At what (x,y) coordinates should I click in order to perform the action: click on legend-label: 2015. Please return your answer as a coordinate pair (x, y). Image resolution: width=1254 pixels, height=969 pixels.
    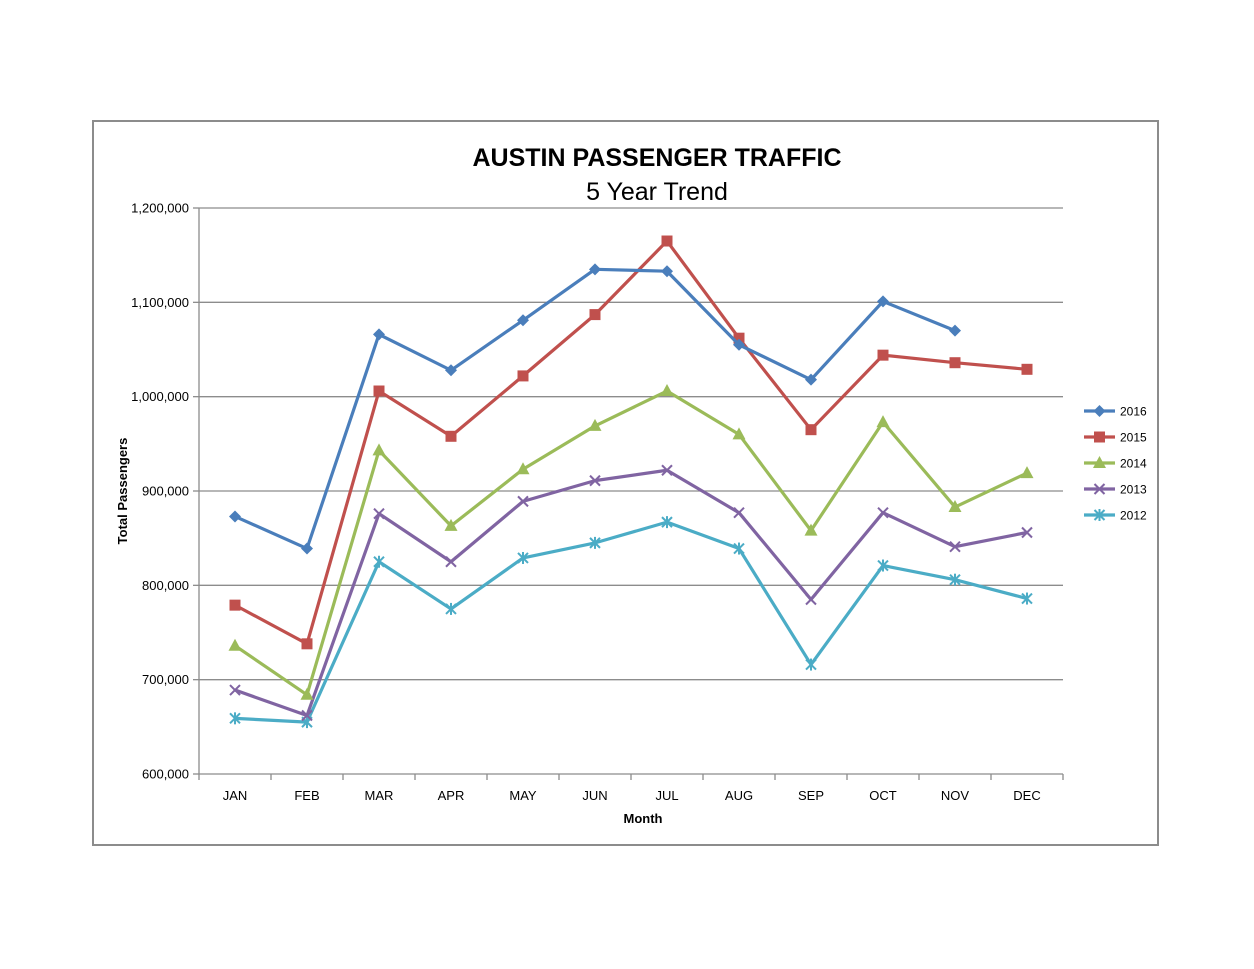
    Looking at the image, I should click on (1133, 438).